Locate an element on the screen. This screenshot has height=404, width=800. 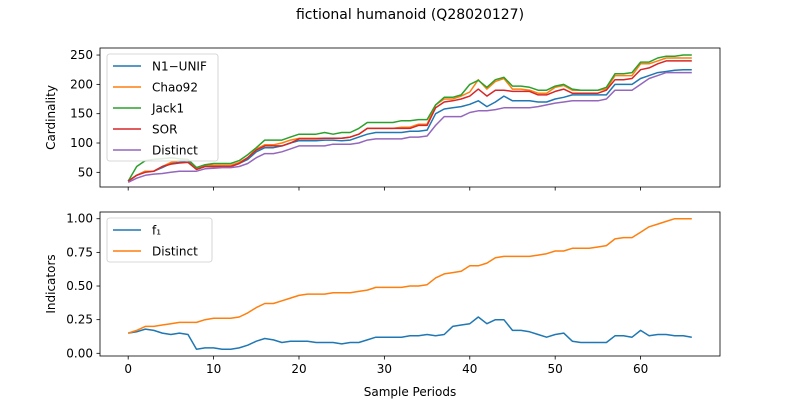
x-axis-label: Sample Periods is located at coordinates (410, 392).